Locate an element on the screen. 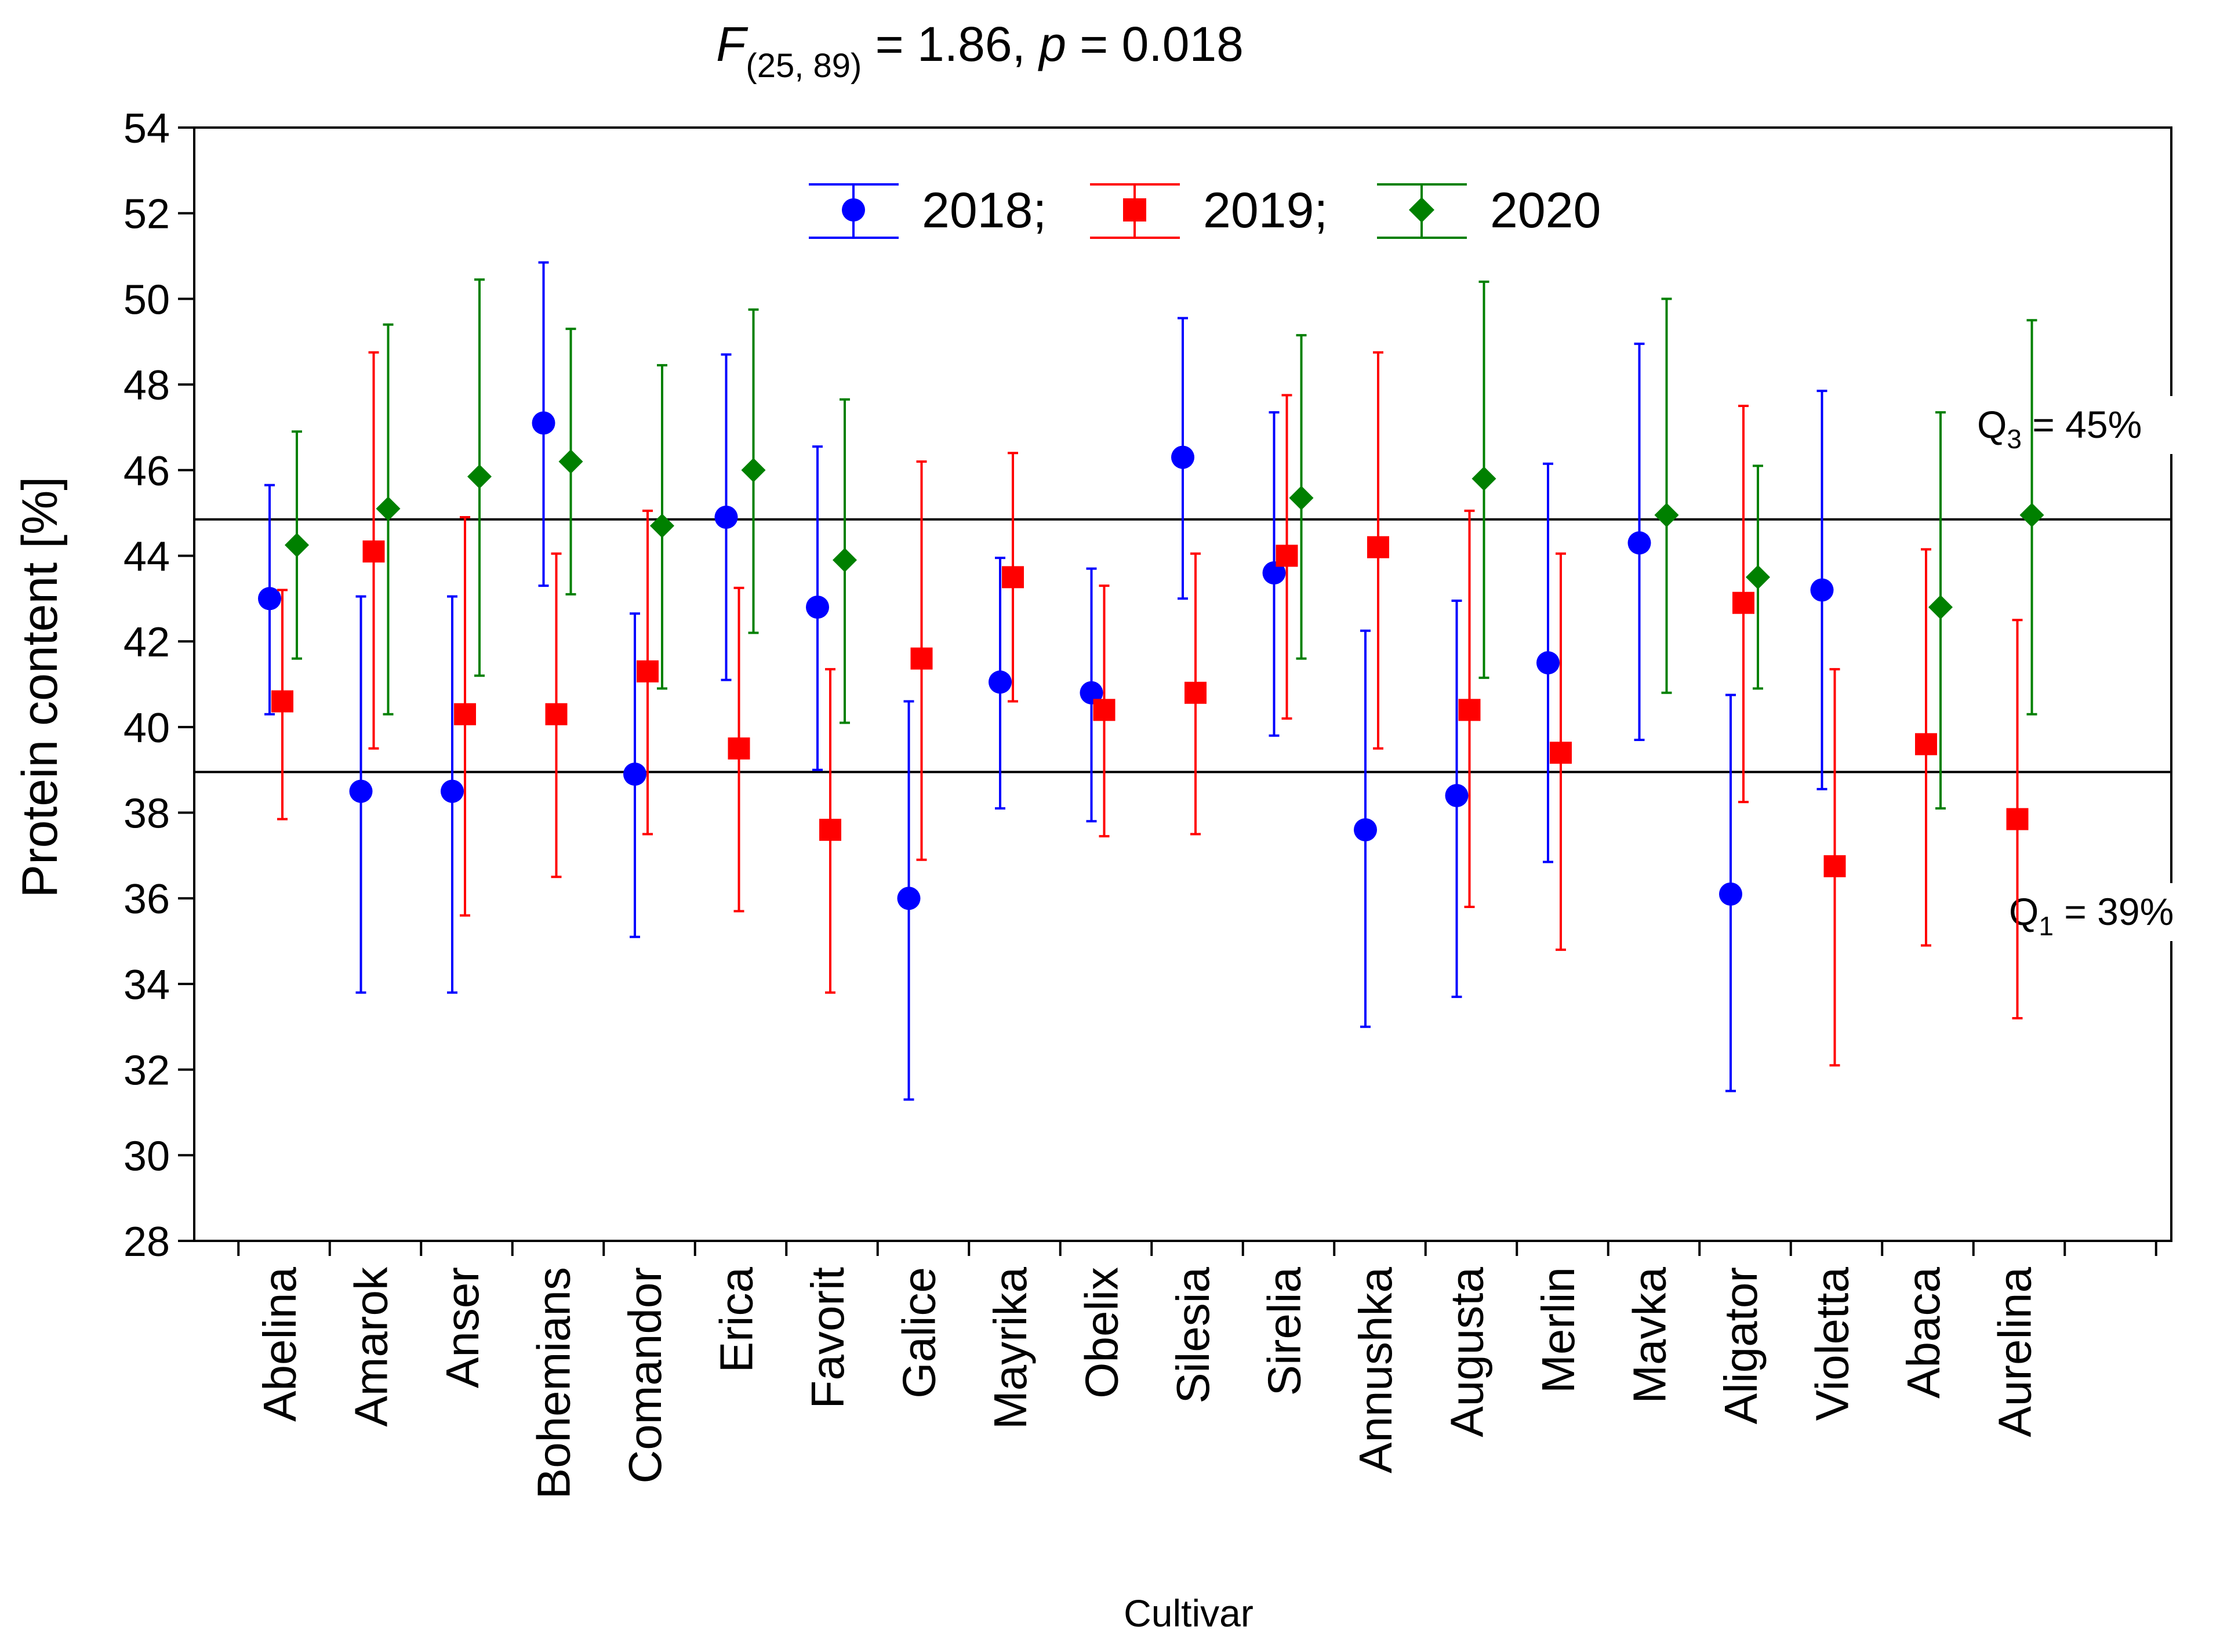 The width and height of the screenshot is (2220, 1652). point-2018-abelina is located at coordinates (269, 599).